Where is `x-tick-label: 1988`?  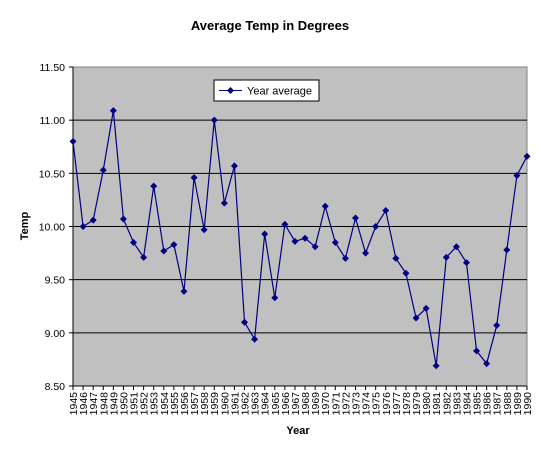
x-tick-label: 1988 is located at coordinates (508, 404).